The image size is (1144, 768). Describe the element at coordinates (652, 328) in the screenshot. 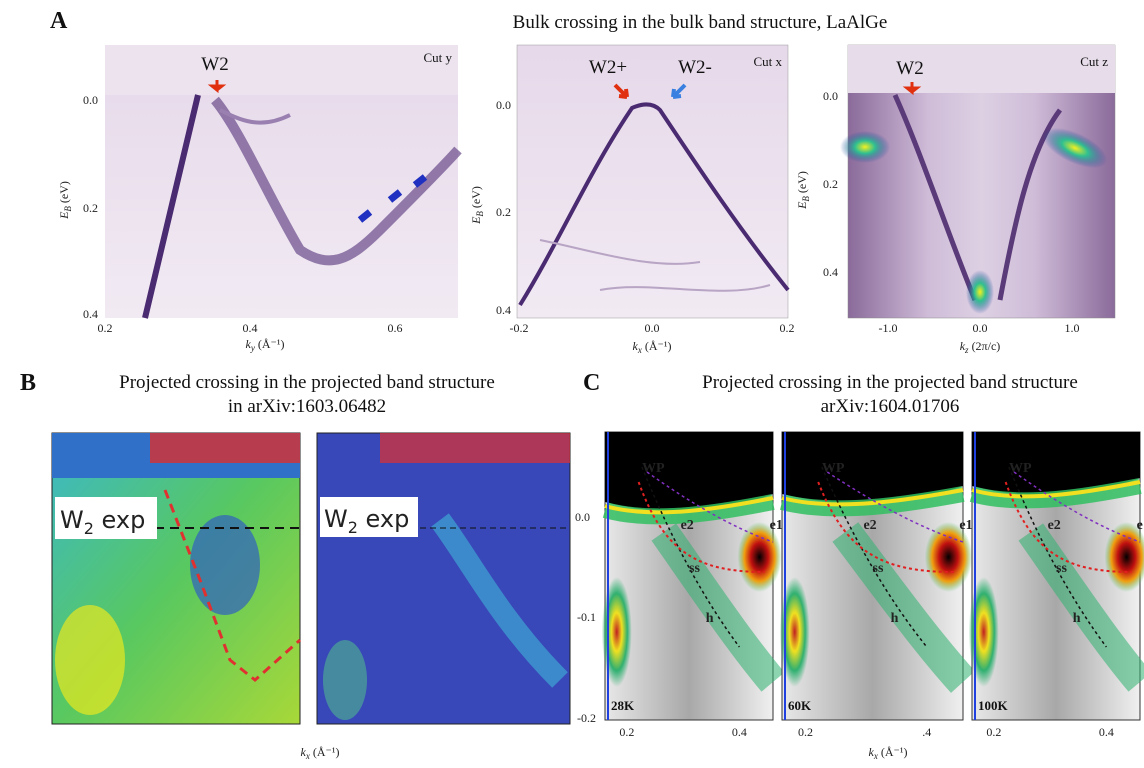

I see `x-tick-label: 0.0` at that location.